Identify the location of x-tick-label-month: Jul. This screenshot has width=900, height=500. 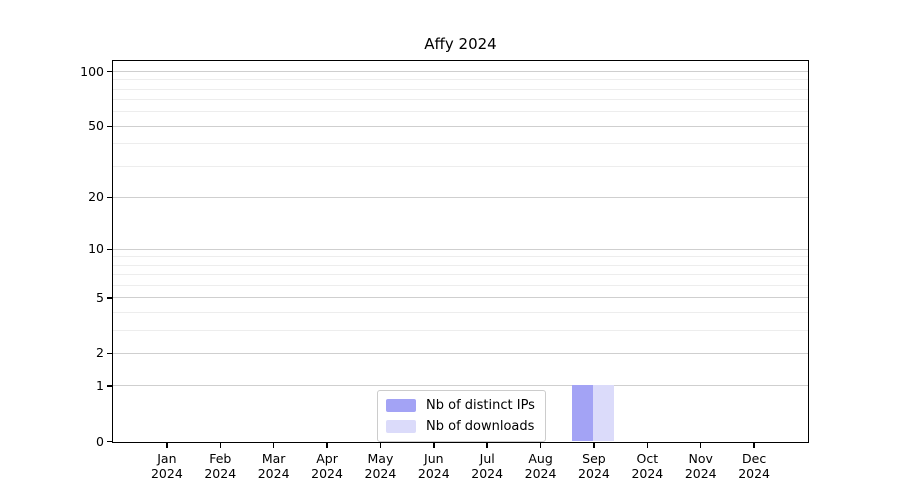
(487, 458).